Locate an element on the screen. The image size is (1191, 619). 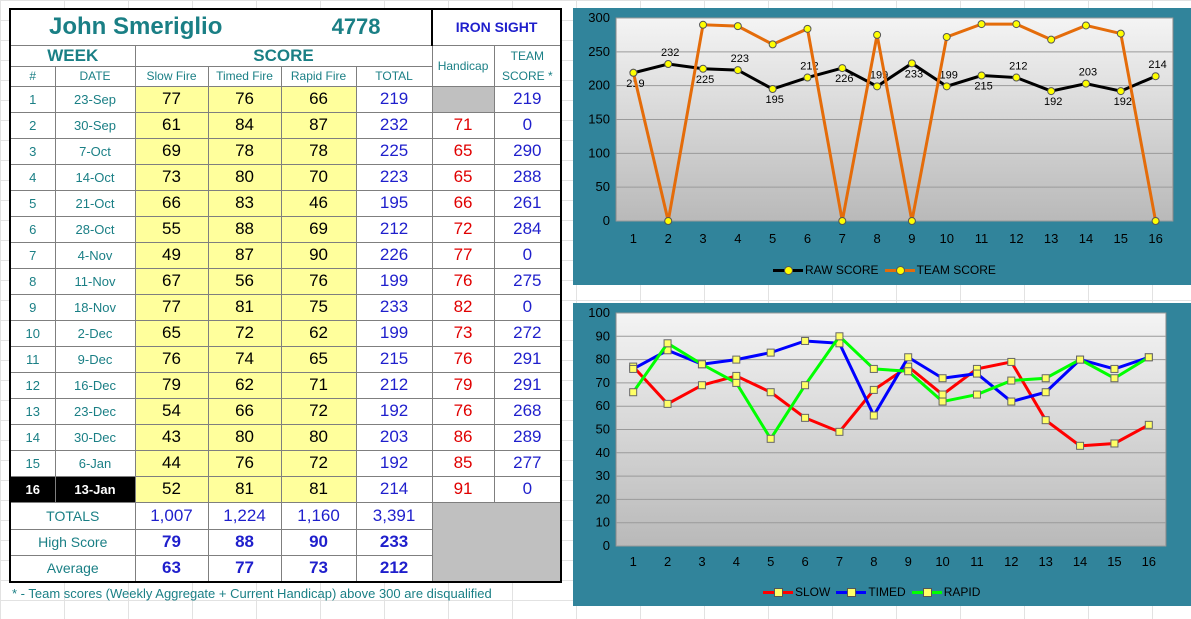
week-date: 23-Dec is located at coordinates (95, 411).